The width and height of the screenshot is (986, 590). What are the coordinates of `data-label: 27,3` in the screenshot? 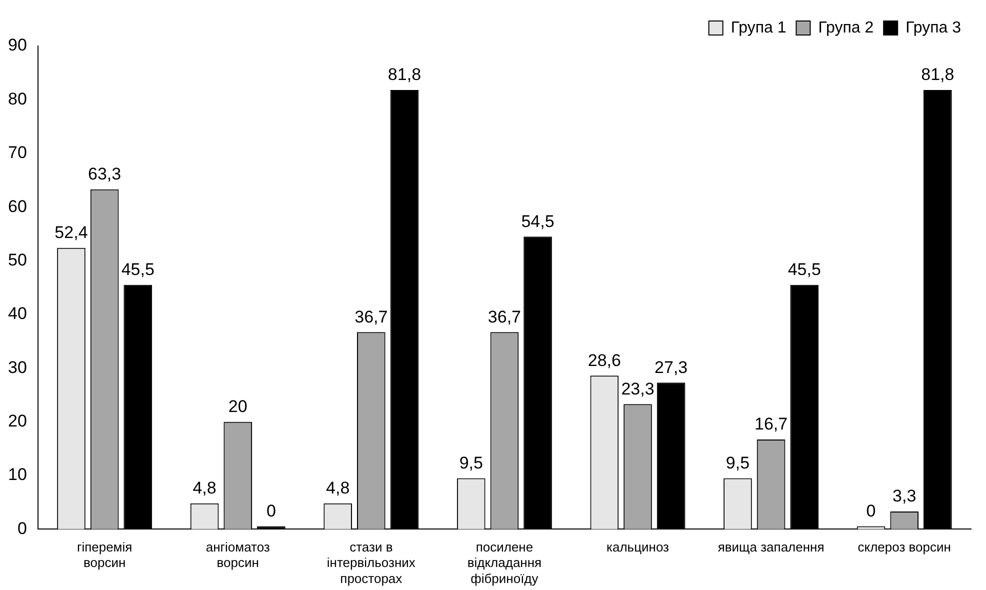 It's located at (671, 367).